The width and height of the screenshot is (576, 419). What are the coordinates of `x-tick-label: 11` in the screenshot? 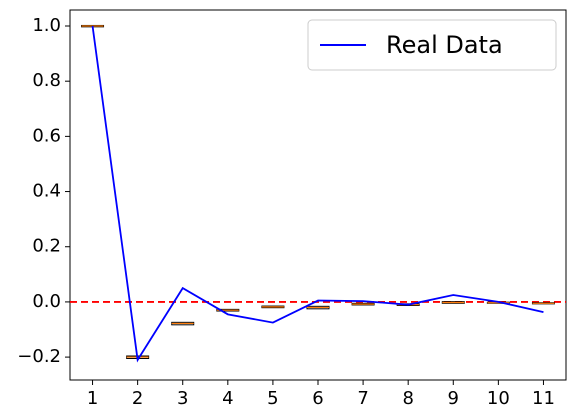 It's located at (543, 398).